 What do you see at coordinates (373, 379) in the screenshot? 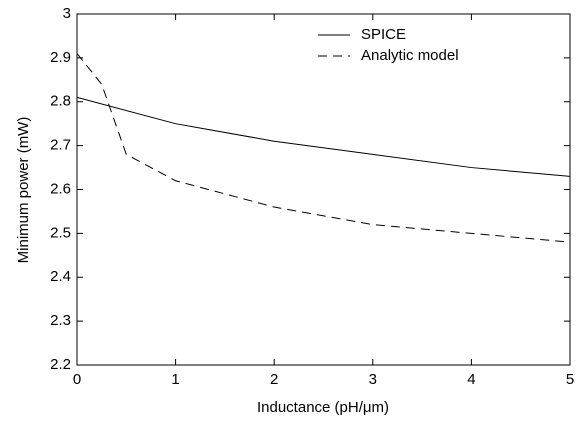
I see `x-tick-label: 3` at bounding box center [373, 379].